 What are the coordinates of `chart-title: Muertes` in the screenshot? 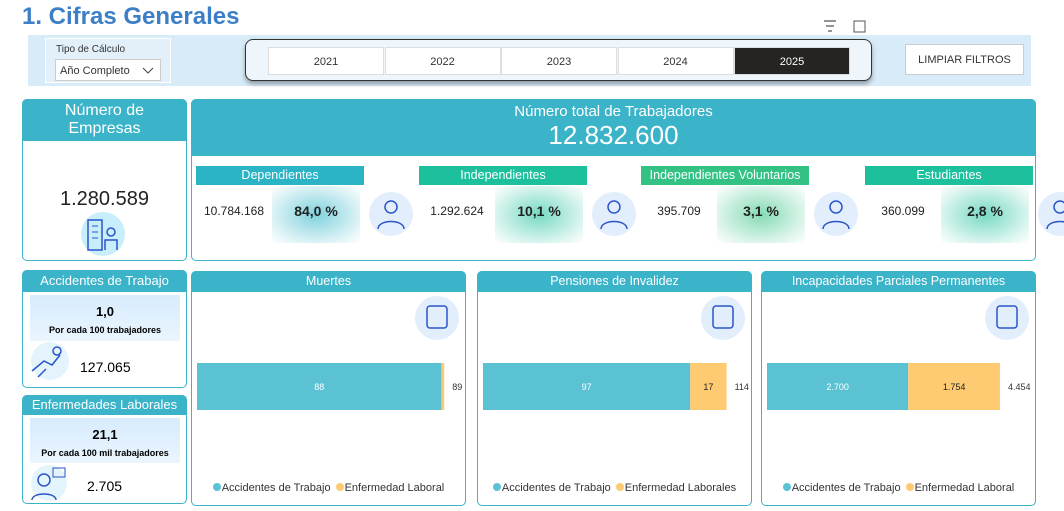 It's located at (328, 281).